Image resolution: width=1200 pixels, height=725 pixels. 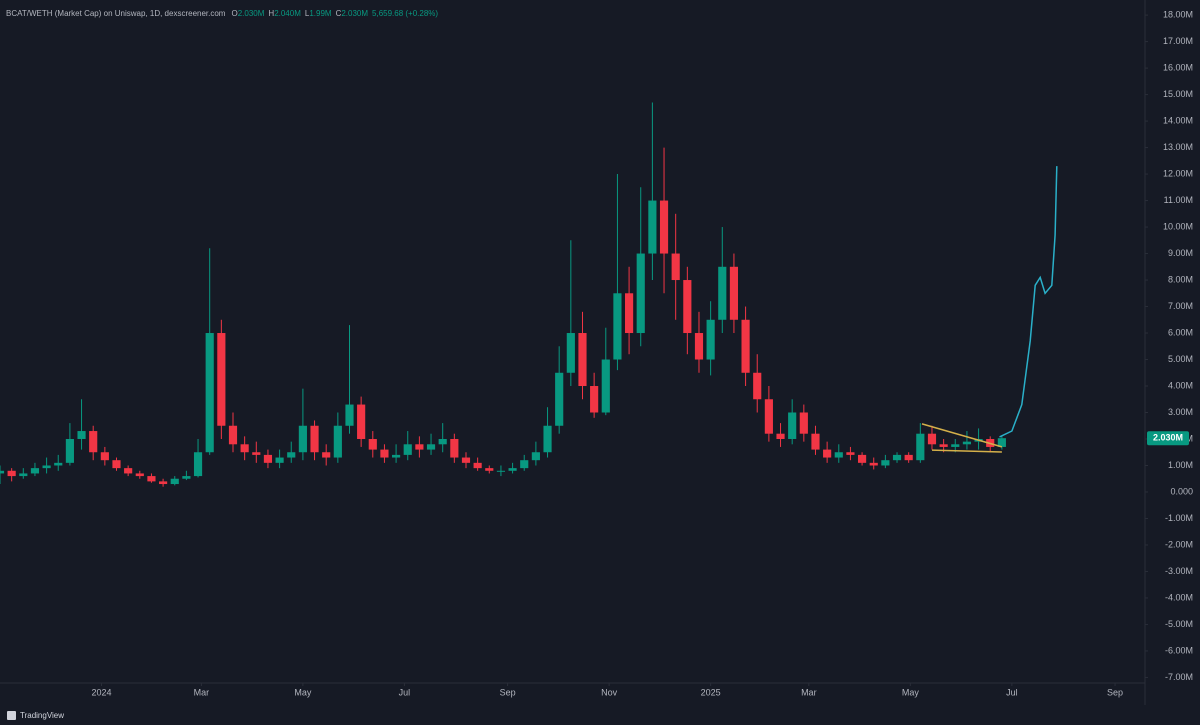 What do you see at coordinates (1178, 147) in the screenshot?
I see `y-tick-label: 13.00M` at bounding box center [1178, 147].